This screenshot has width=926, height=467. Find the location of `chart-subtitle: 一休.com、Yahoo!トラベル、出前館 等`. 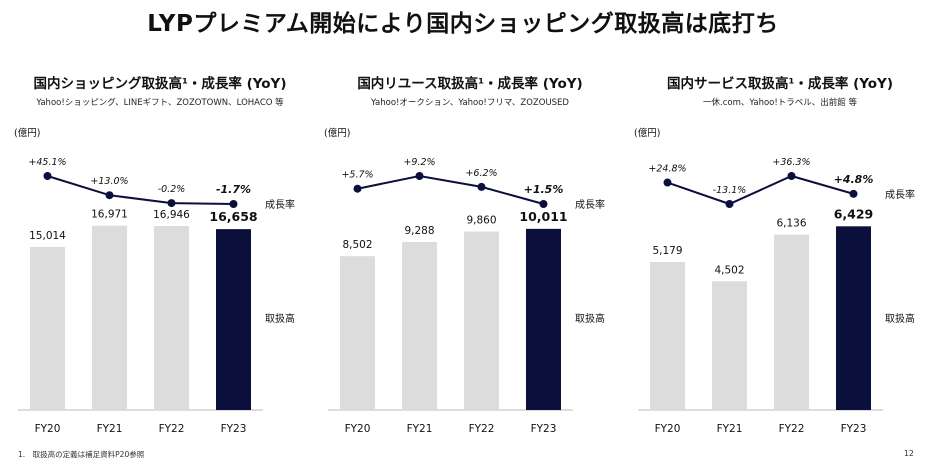

chart-subtitle: 一休.com、Yahoo!トラベル、出前館 等 is located at coordinates (780, 103).